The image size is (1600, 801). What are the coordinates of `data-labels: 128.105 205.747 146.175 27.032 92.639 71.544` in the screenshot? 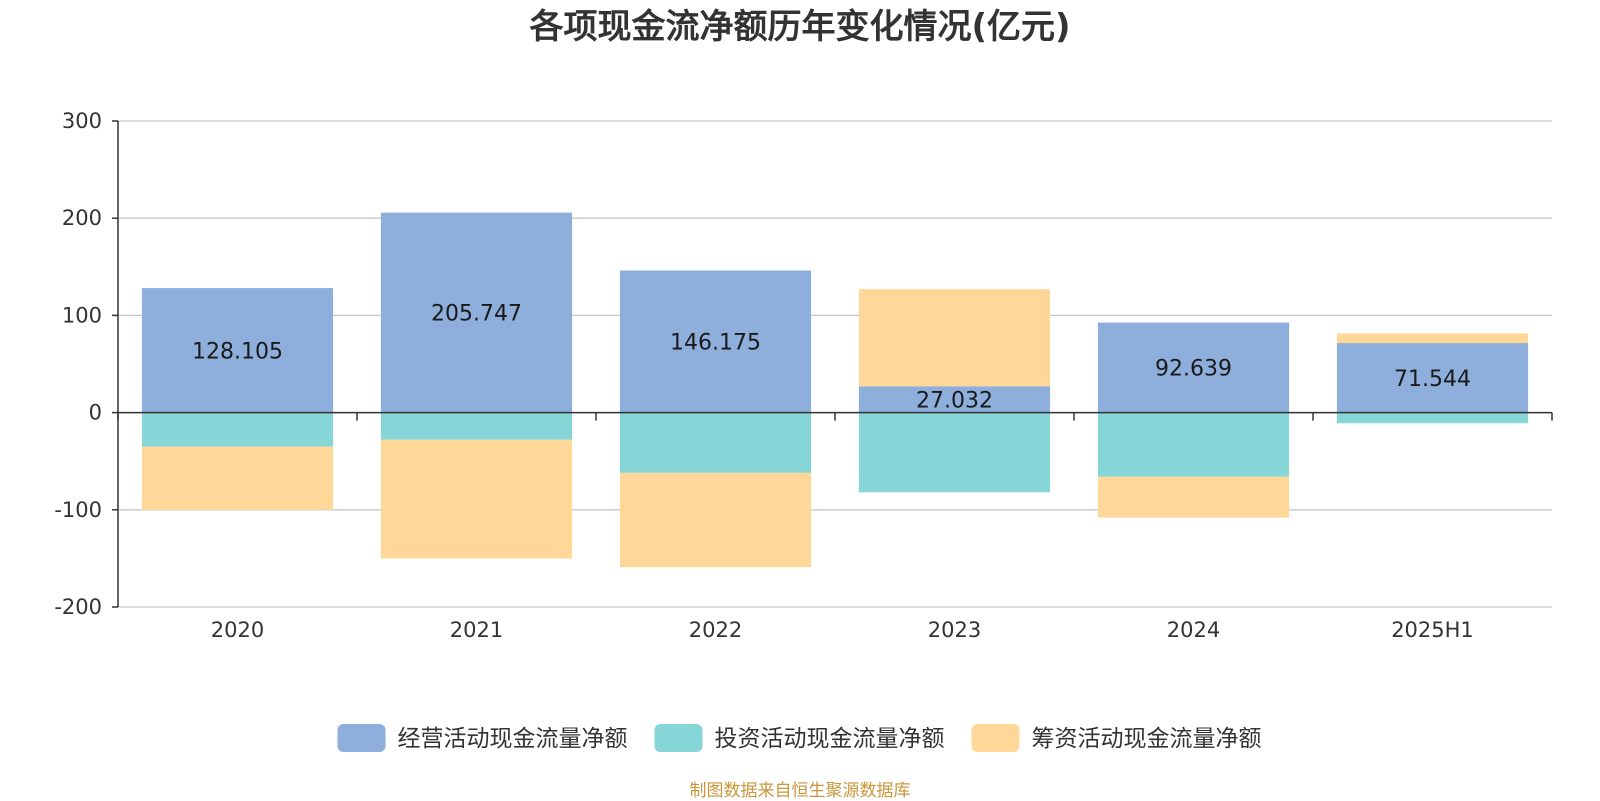 It's located at (831, 358).